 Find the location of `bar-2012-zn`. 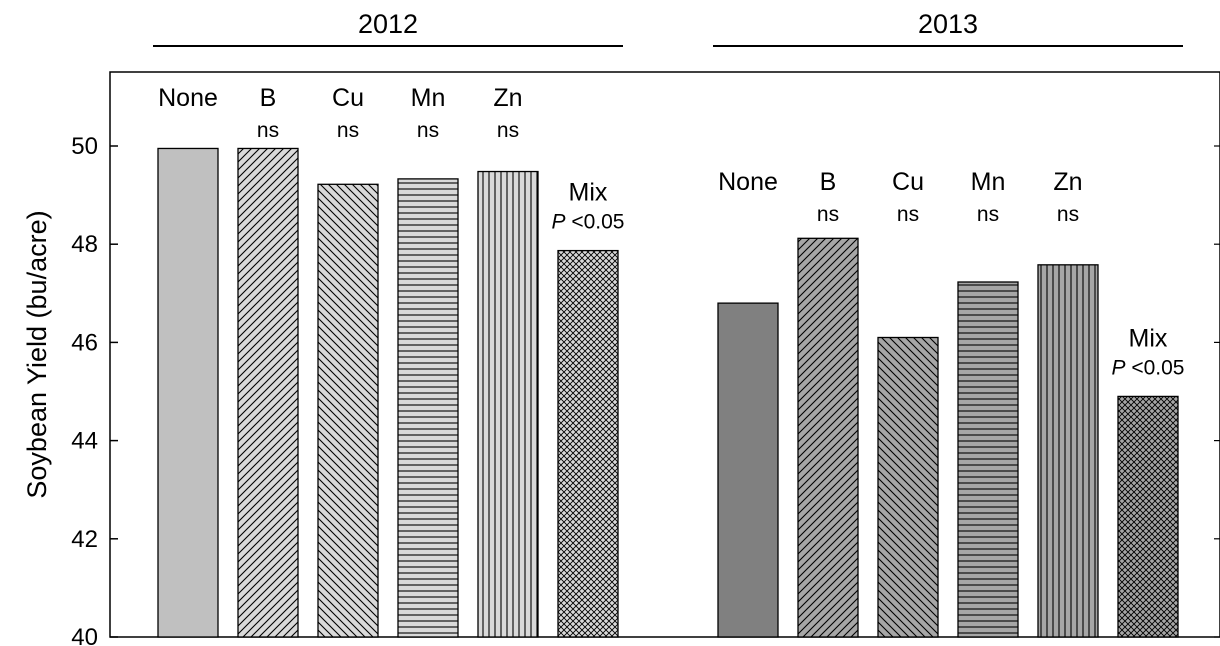

bar-2012-zn is located at coordinates (508, 404).